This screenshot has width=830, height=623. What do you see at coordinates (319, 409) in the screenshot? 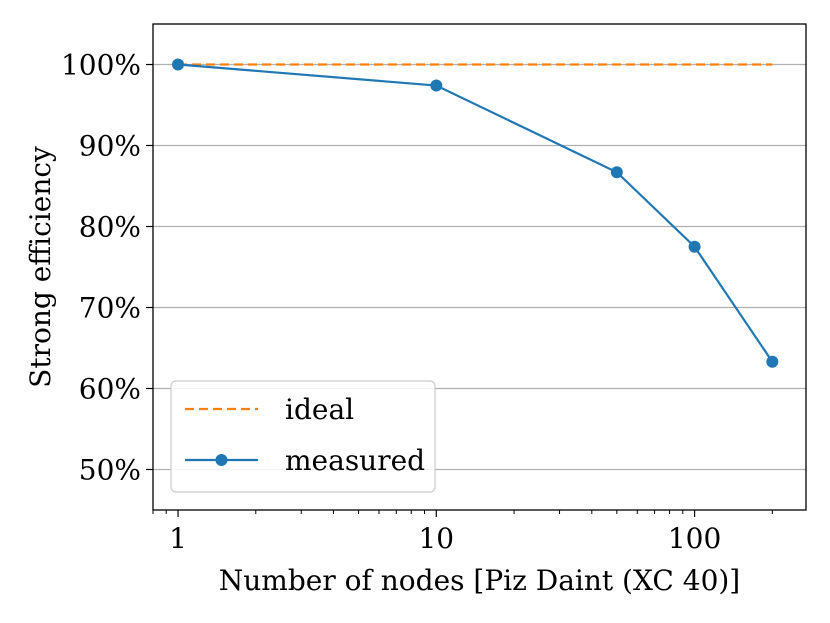
I see `legend-ideal-label: ideal` at bounding box center [319, 409].